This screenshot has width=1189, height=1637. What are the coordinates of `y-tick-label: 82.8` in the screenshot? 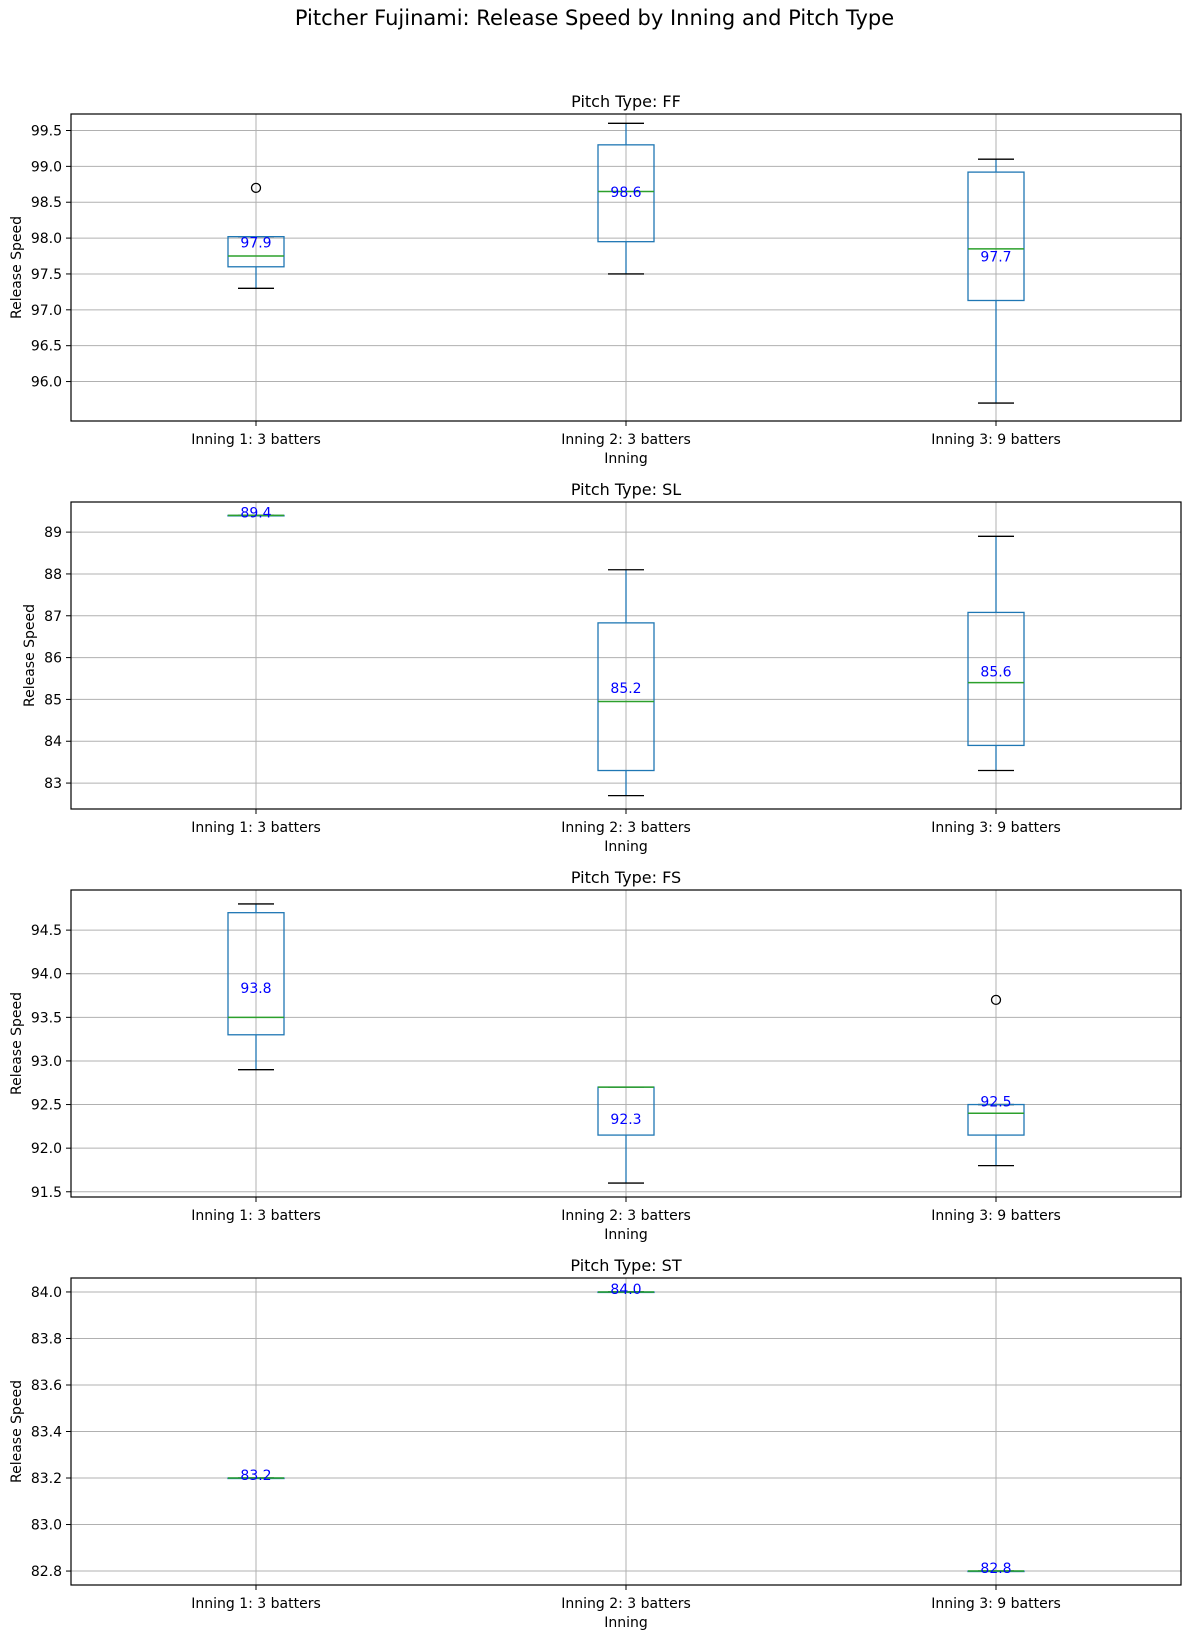 It's located at (46, 1572).